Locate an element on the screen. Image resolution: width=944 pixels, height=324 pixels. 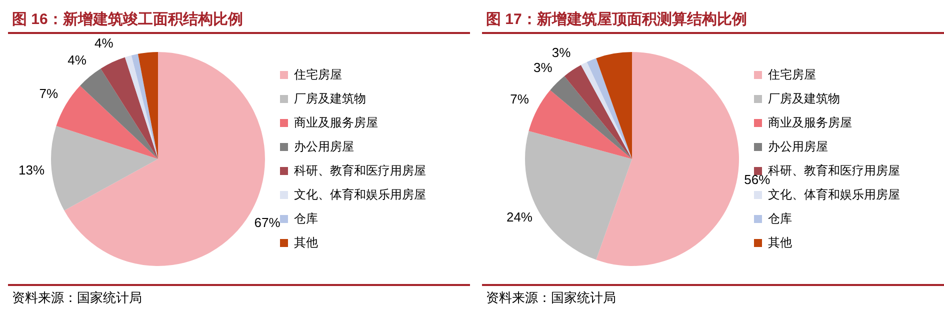
chart-title: 图 16：新增建筑竣工面积结构比例 is located at coordinates (239, 21).